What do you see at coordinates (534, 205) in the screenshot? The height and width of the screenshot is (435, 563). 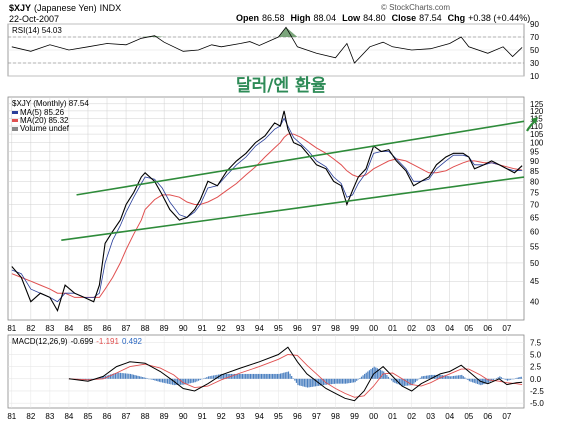 I see `price-tick-label: 70` at bounding box center [534, 205].